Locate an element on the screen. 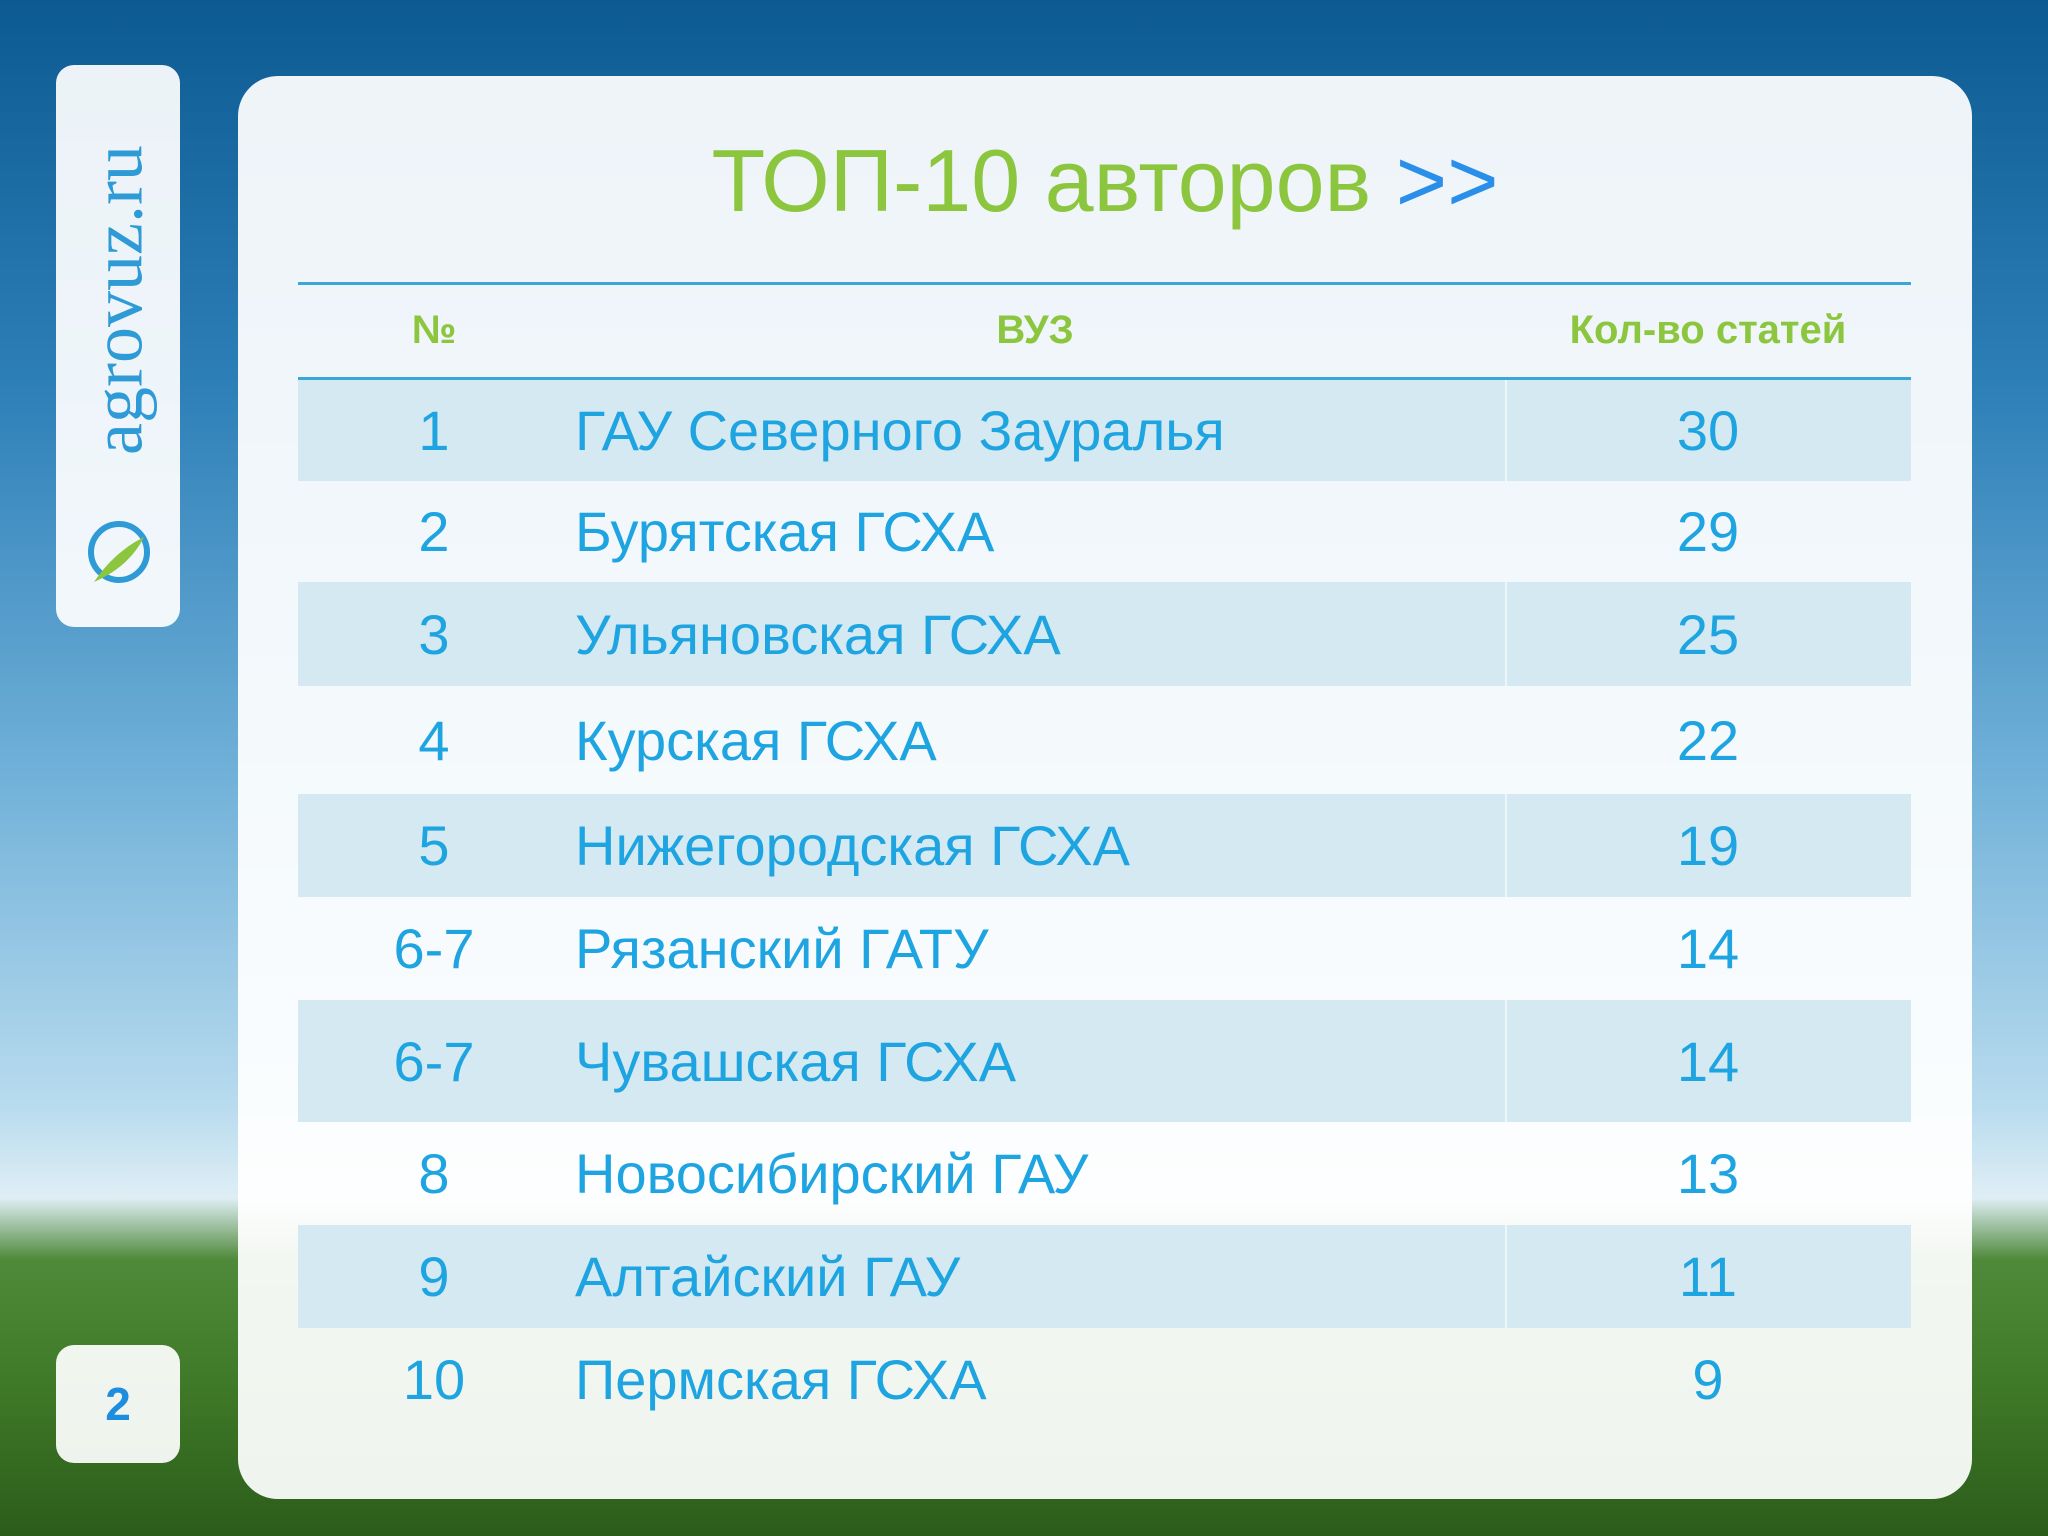 The image size is (2048, 1536). page-number: 2 is located at coordinates (118, 1404).